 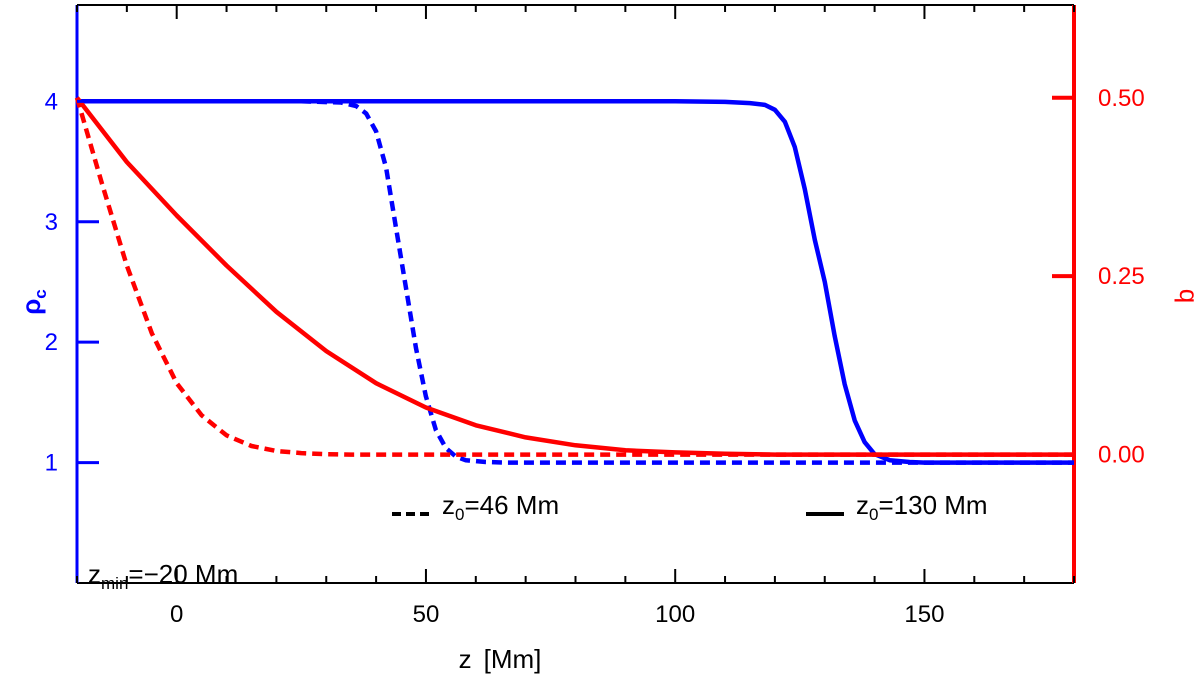 What do you see at coordinates (675, 614) in the screenshot?
I see `x-tick-label: 100` at bounding box center [675, 614].